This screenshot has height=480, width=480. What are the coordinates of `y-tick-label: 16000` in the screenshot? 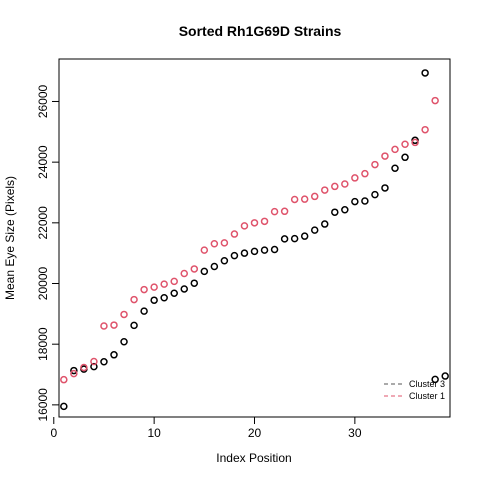 It's located at (43, 405).